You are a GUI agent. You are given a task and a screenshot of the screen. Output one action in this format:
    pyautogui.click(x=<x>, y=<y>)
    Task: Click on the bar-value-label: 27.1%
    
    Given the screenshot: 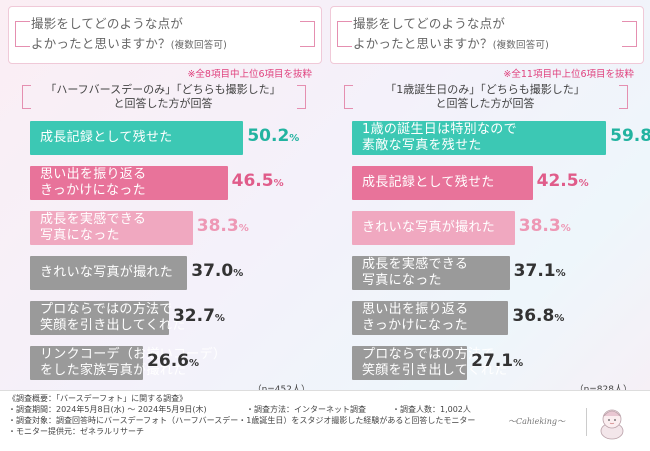 What is the action you would take?
    pyautogui.click(x=497, y=361)
    